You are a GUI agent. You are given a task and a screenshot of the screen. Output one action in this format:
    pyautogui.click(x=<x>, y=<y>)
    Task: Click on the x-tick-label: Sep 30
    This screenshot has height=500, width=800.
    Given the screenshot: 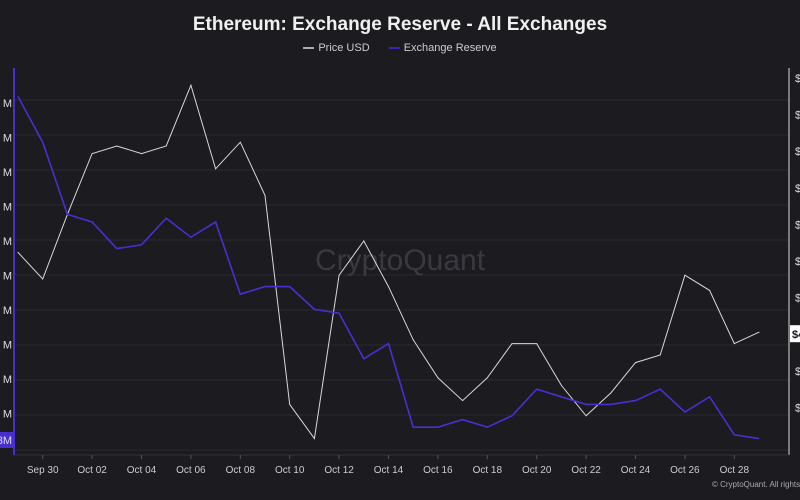 What is the action you would take?
    pyautogui.click(x=43, y=470)
    